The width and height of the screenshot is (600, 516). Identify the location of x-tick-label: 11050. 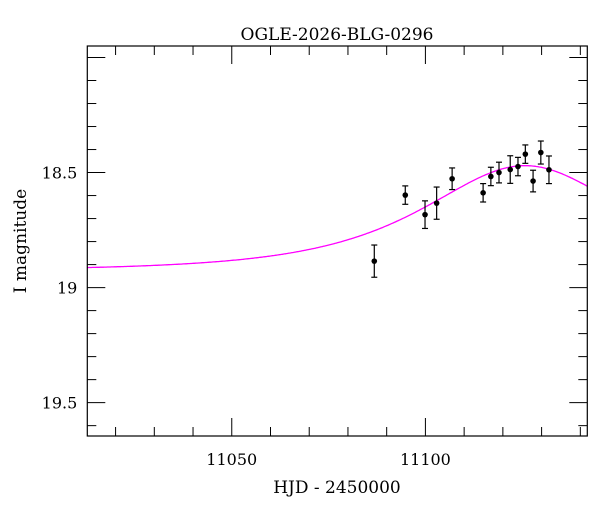
(231, 459).